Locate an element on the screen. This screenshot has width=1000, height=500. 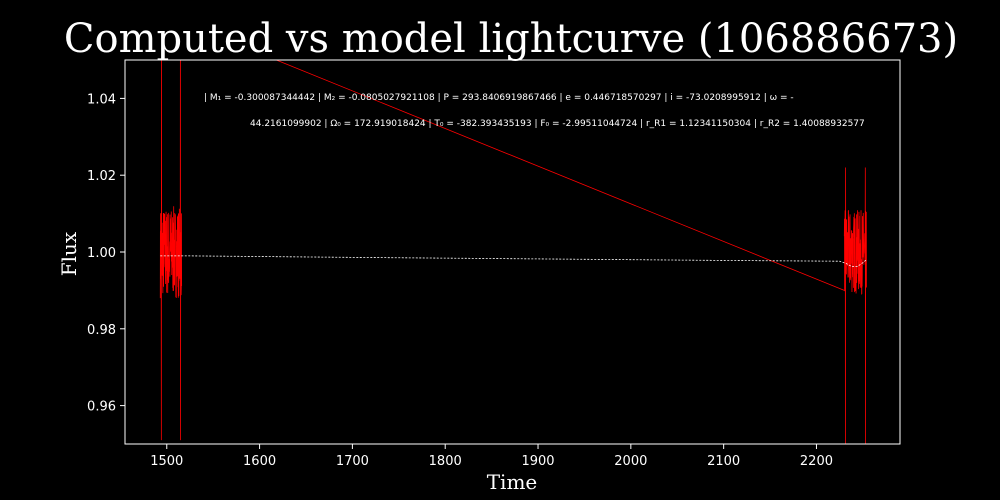
model-flux-line is located at coordinates (513, 261).